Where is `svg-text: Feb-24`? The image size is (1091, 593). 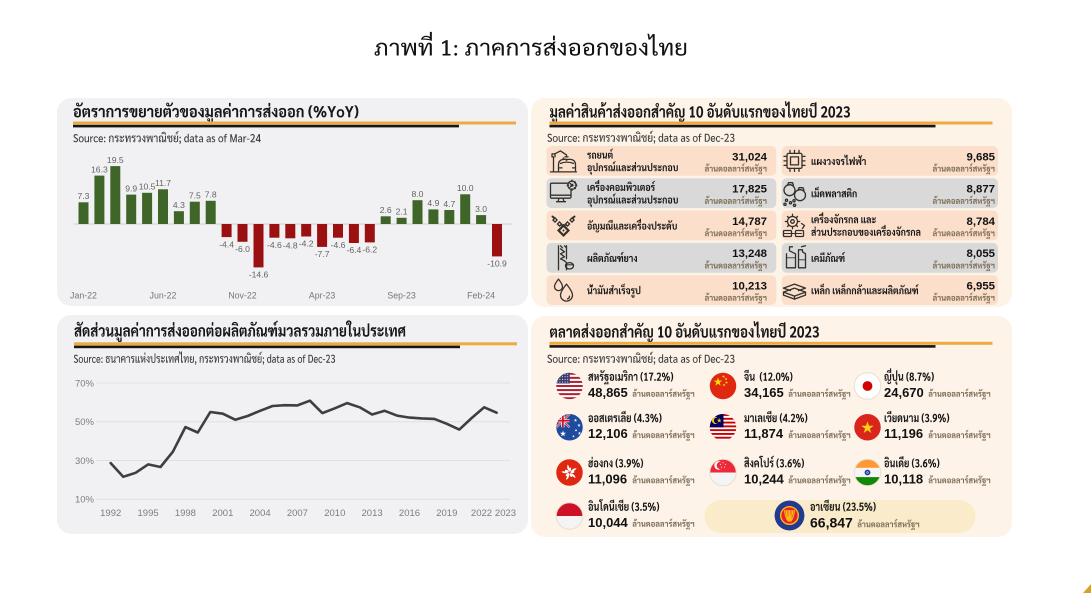
svg-text: Feb-24 is located at coordinates (481, 296).